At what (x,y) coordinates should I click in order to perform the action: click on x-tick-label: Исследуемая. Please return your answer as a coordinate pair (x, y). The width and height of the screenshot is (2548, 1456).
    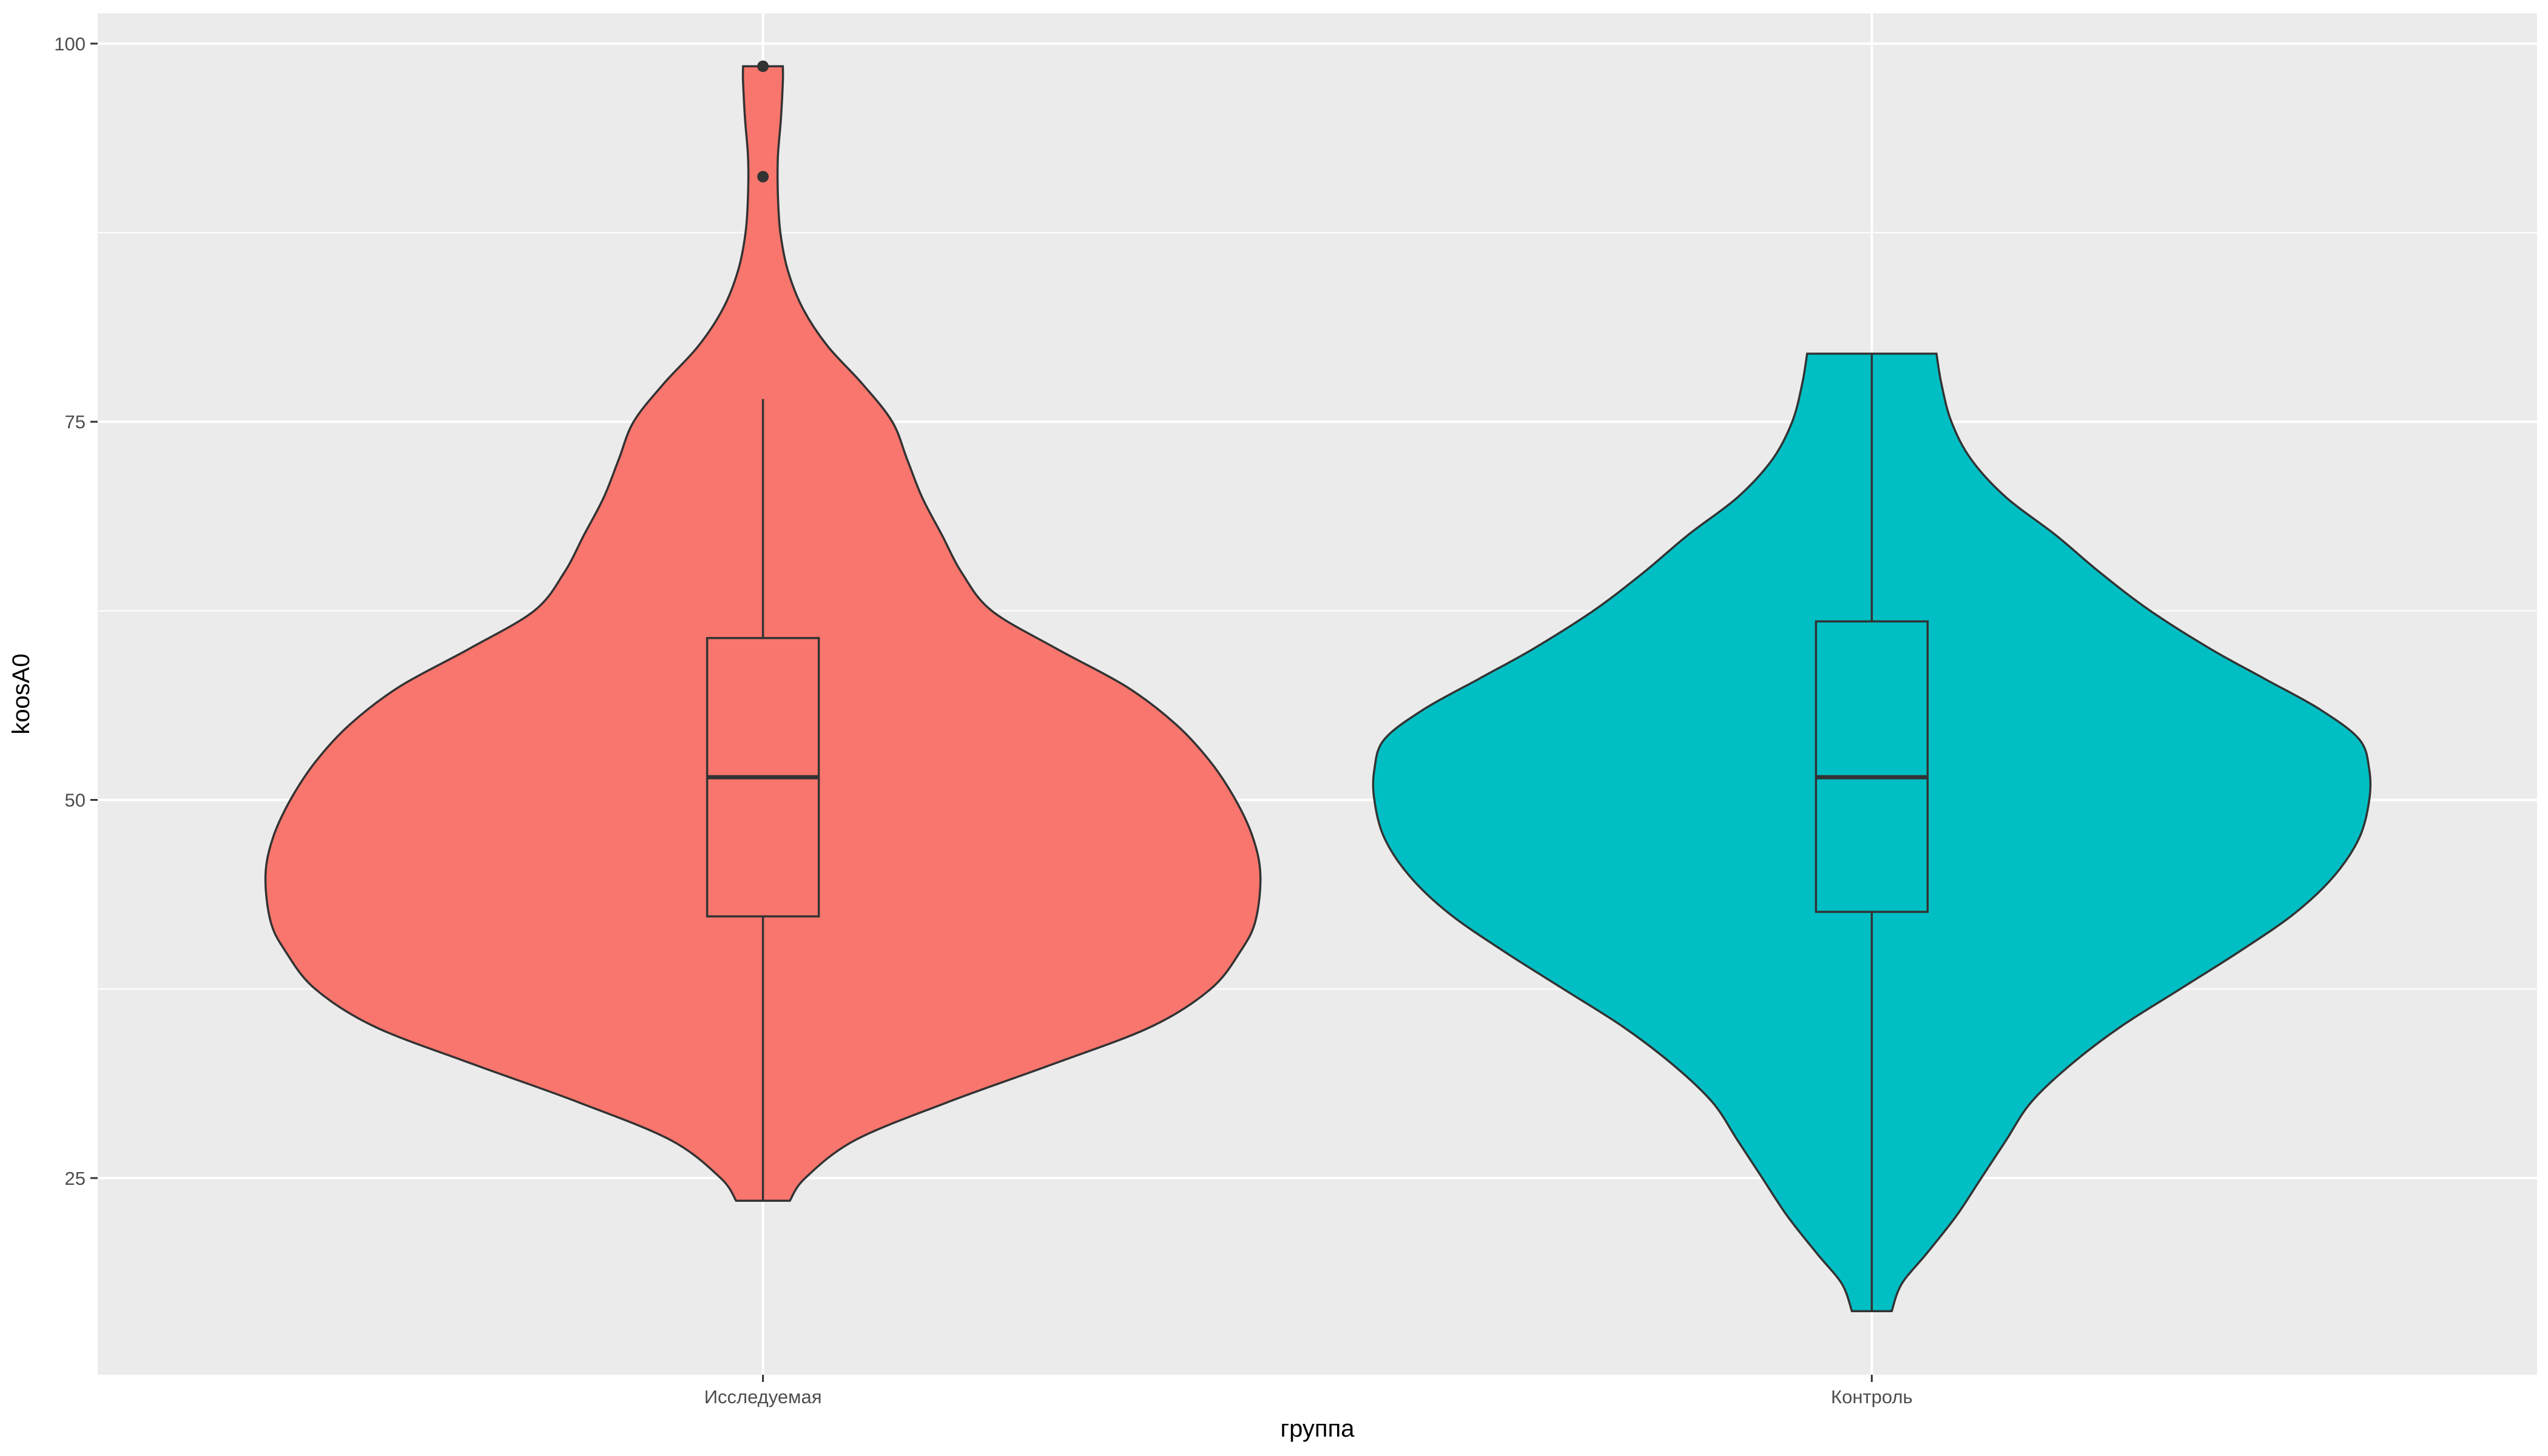
    Looking at the image, I should click on (763, 1396).